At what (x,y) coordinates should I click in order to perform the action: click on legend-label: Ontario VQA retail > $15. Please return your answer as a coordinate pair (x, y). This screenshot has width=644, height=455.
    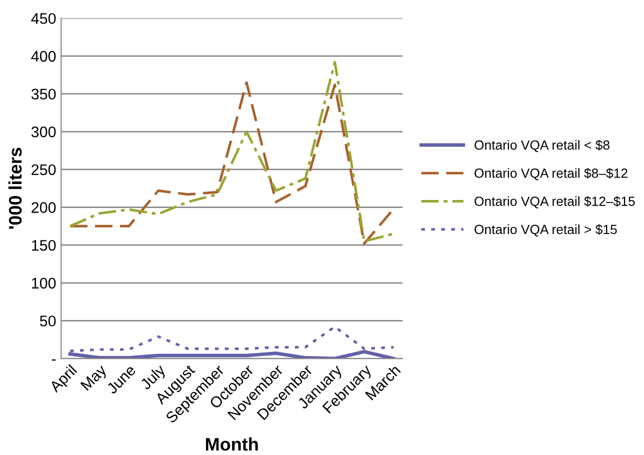
    Looking at the image, I should click on (545, 230).